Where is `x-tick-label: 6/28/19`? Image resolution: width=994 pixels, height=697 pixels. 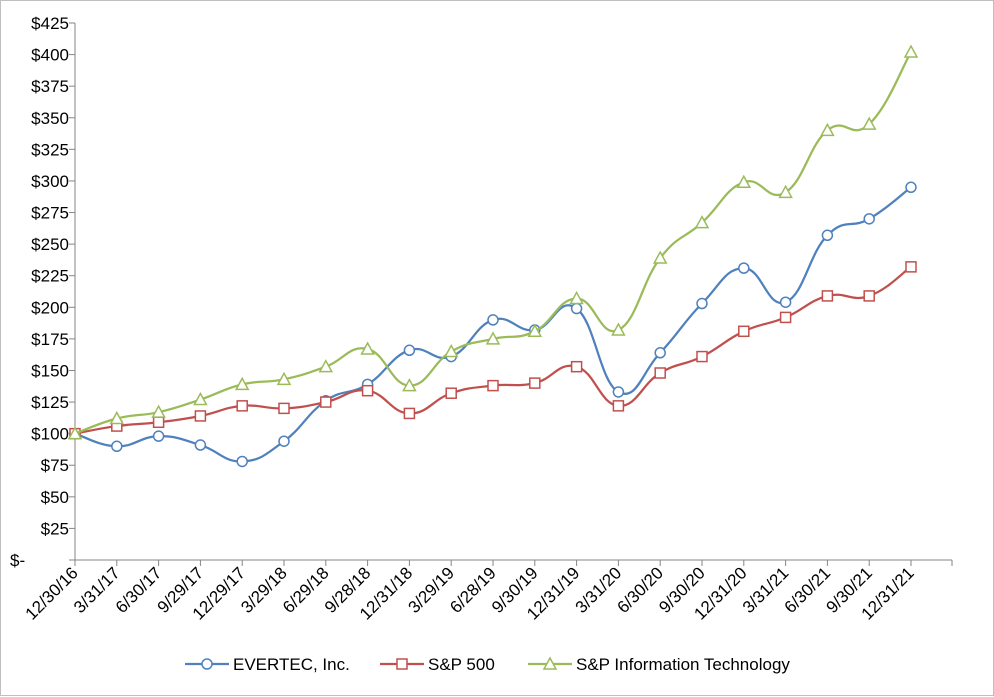 x-tick-label: 6/28/19 is located at coordinates (473, 590).